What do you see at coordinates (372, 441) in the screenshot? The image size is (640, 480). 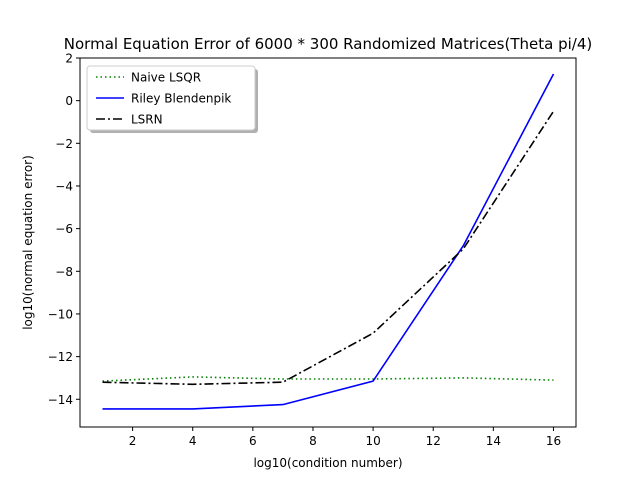 I see `x-tick-label: 10` at bounding box center [372, 441].